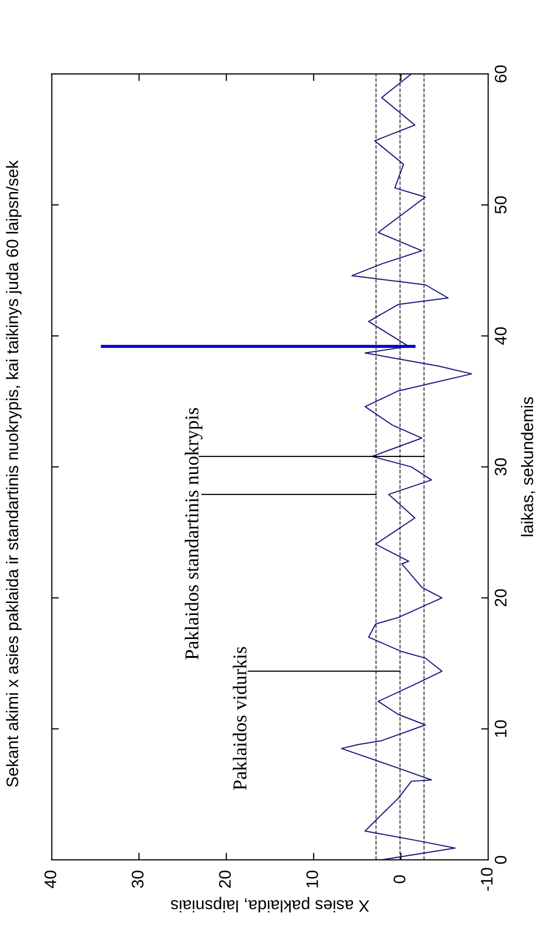 The image size is (551, 948). Describe the element at coordinates (500, 467) in the screenshot. I see `y-tick-label: 30` at that location.